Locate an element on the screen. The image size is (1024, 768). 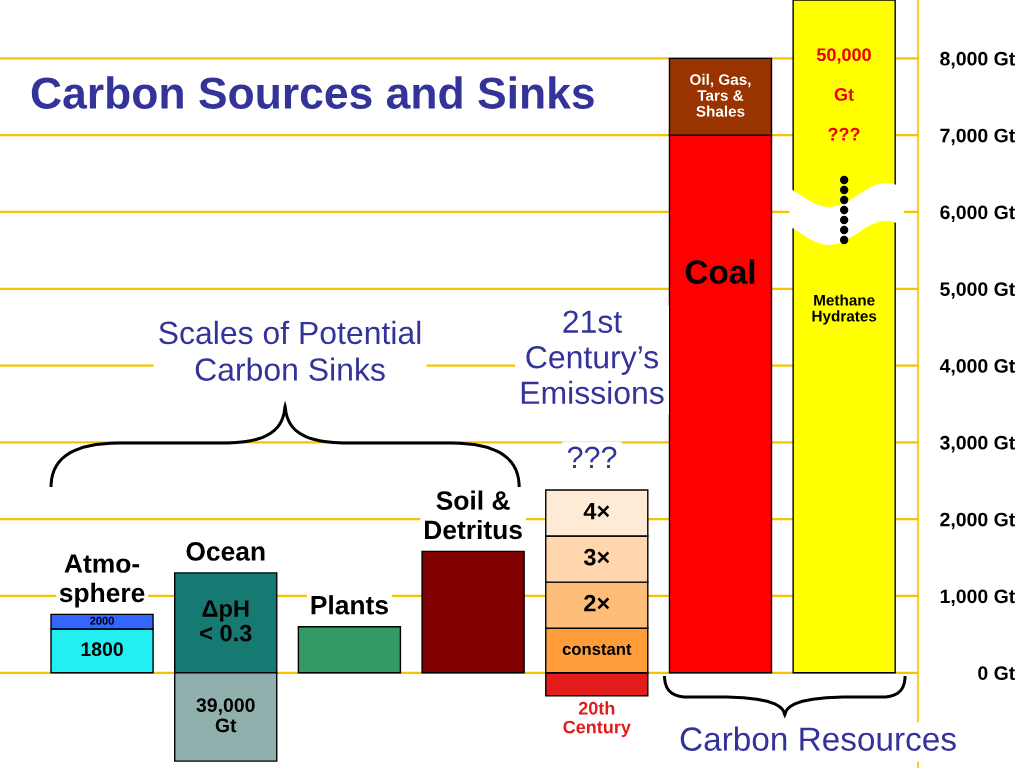
y-tick-label: 7,000 Gt is located at coordinates (977, 137).